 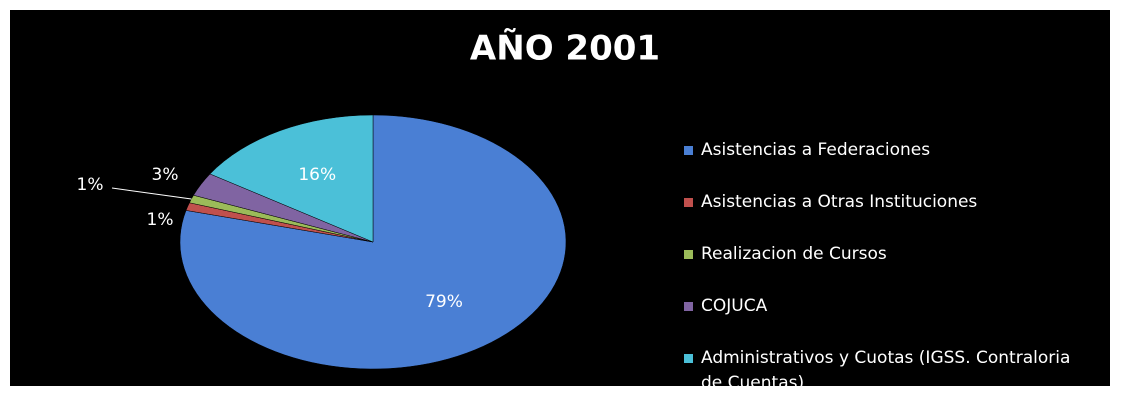 I want to click on leader-line, so click(x=151, y=193).